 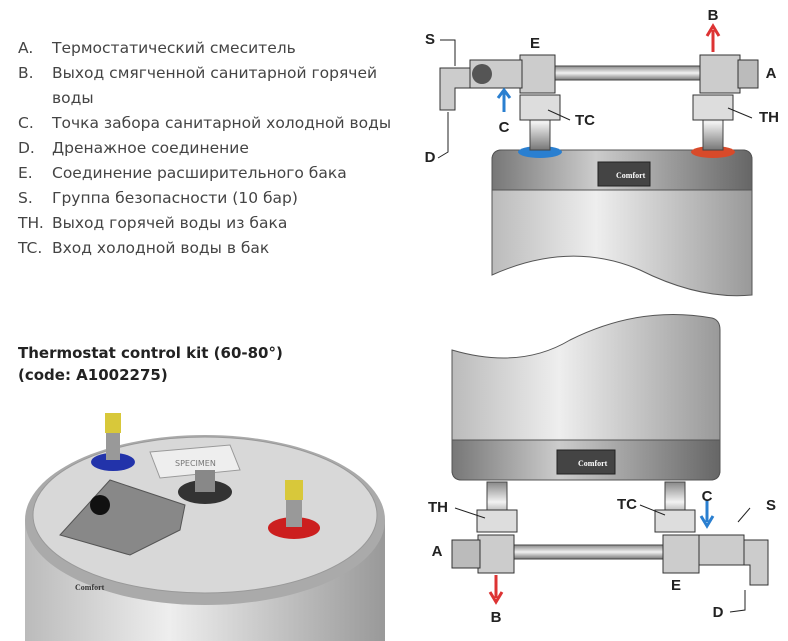 I want to click on legend-item: E. Соединение расширительного бака, so click(x=208, y=173).